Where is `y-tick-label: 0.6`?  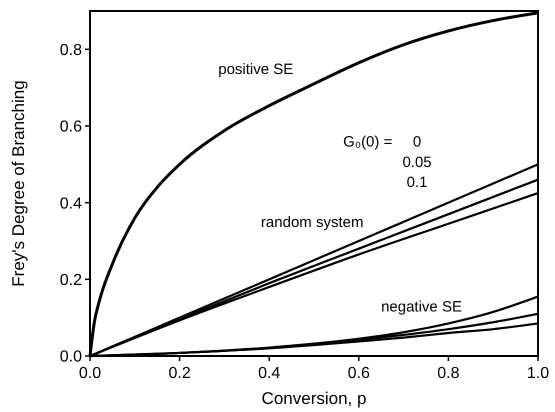
y-tick-label: 0.6 is located at coordinates (71, 127).